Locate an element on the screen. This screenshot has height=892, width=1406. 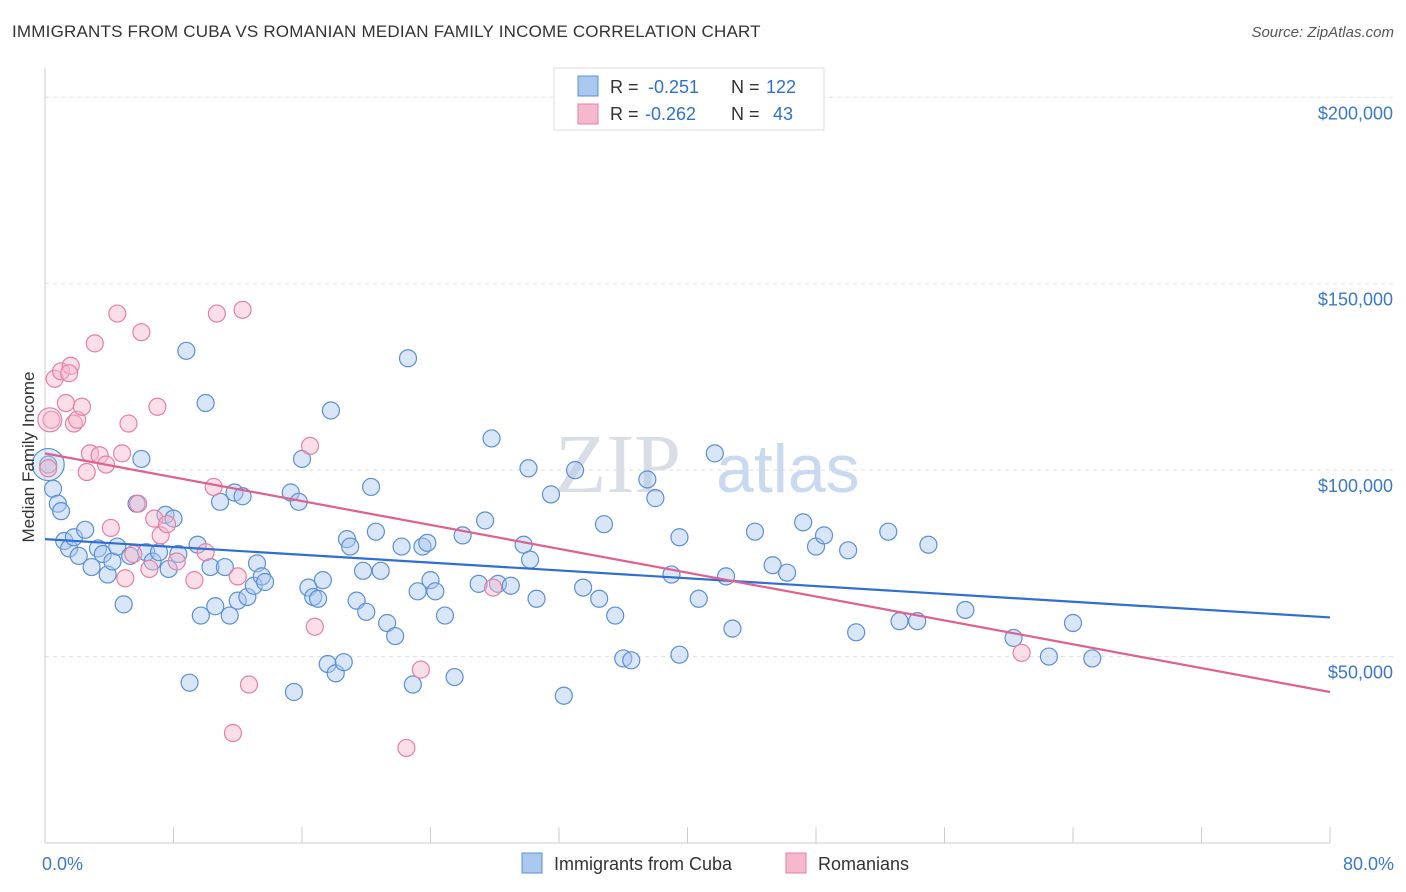
y-tick-label: $150,000 is located at coordinates (1355, 300).